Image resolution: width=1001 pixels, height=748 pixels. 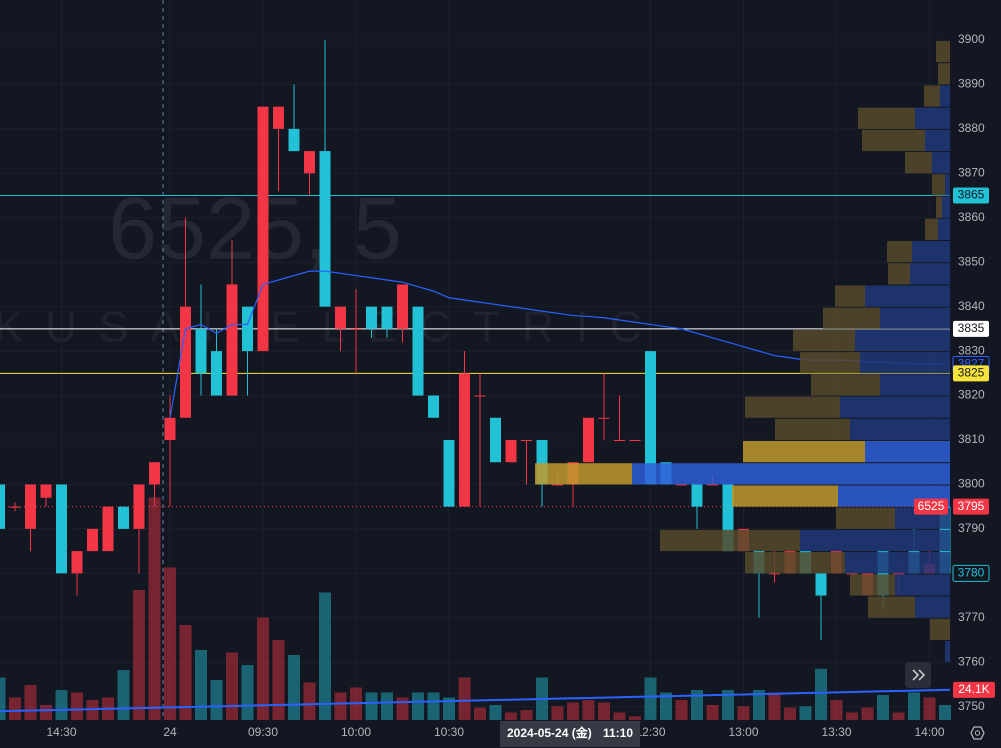 What do you see at coordinates (971, 528) in the screenshot?
I see `y-tick-label: 3790` at bounding box center [971, 528].